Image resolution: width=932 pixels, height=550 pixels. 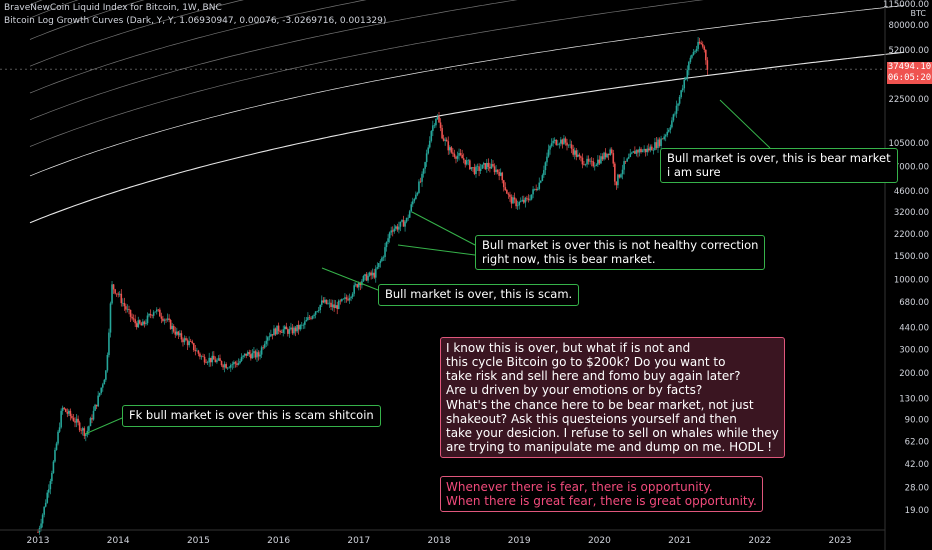 What do you see at coordinates (908, 26) in the screenshot?
I see `y-tick-label: 80000.00` at bounding box center [908, 26].